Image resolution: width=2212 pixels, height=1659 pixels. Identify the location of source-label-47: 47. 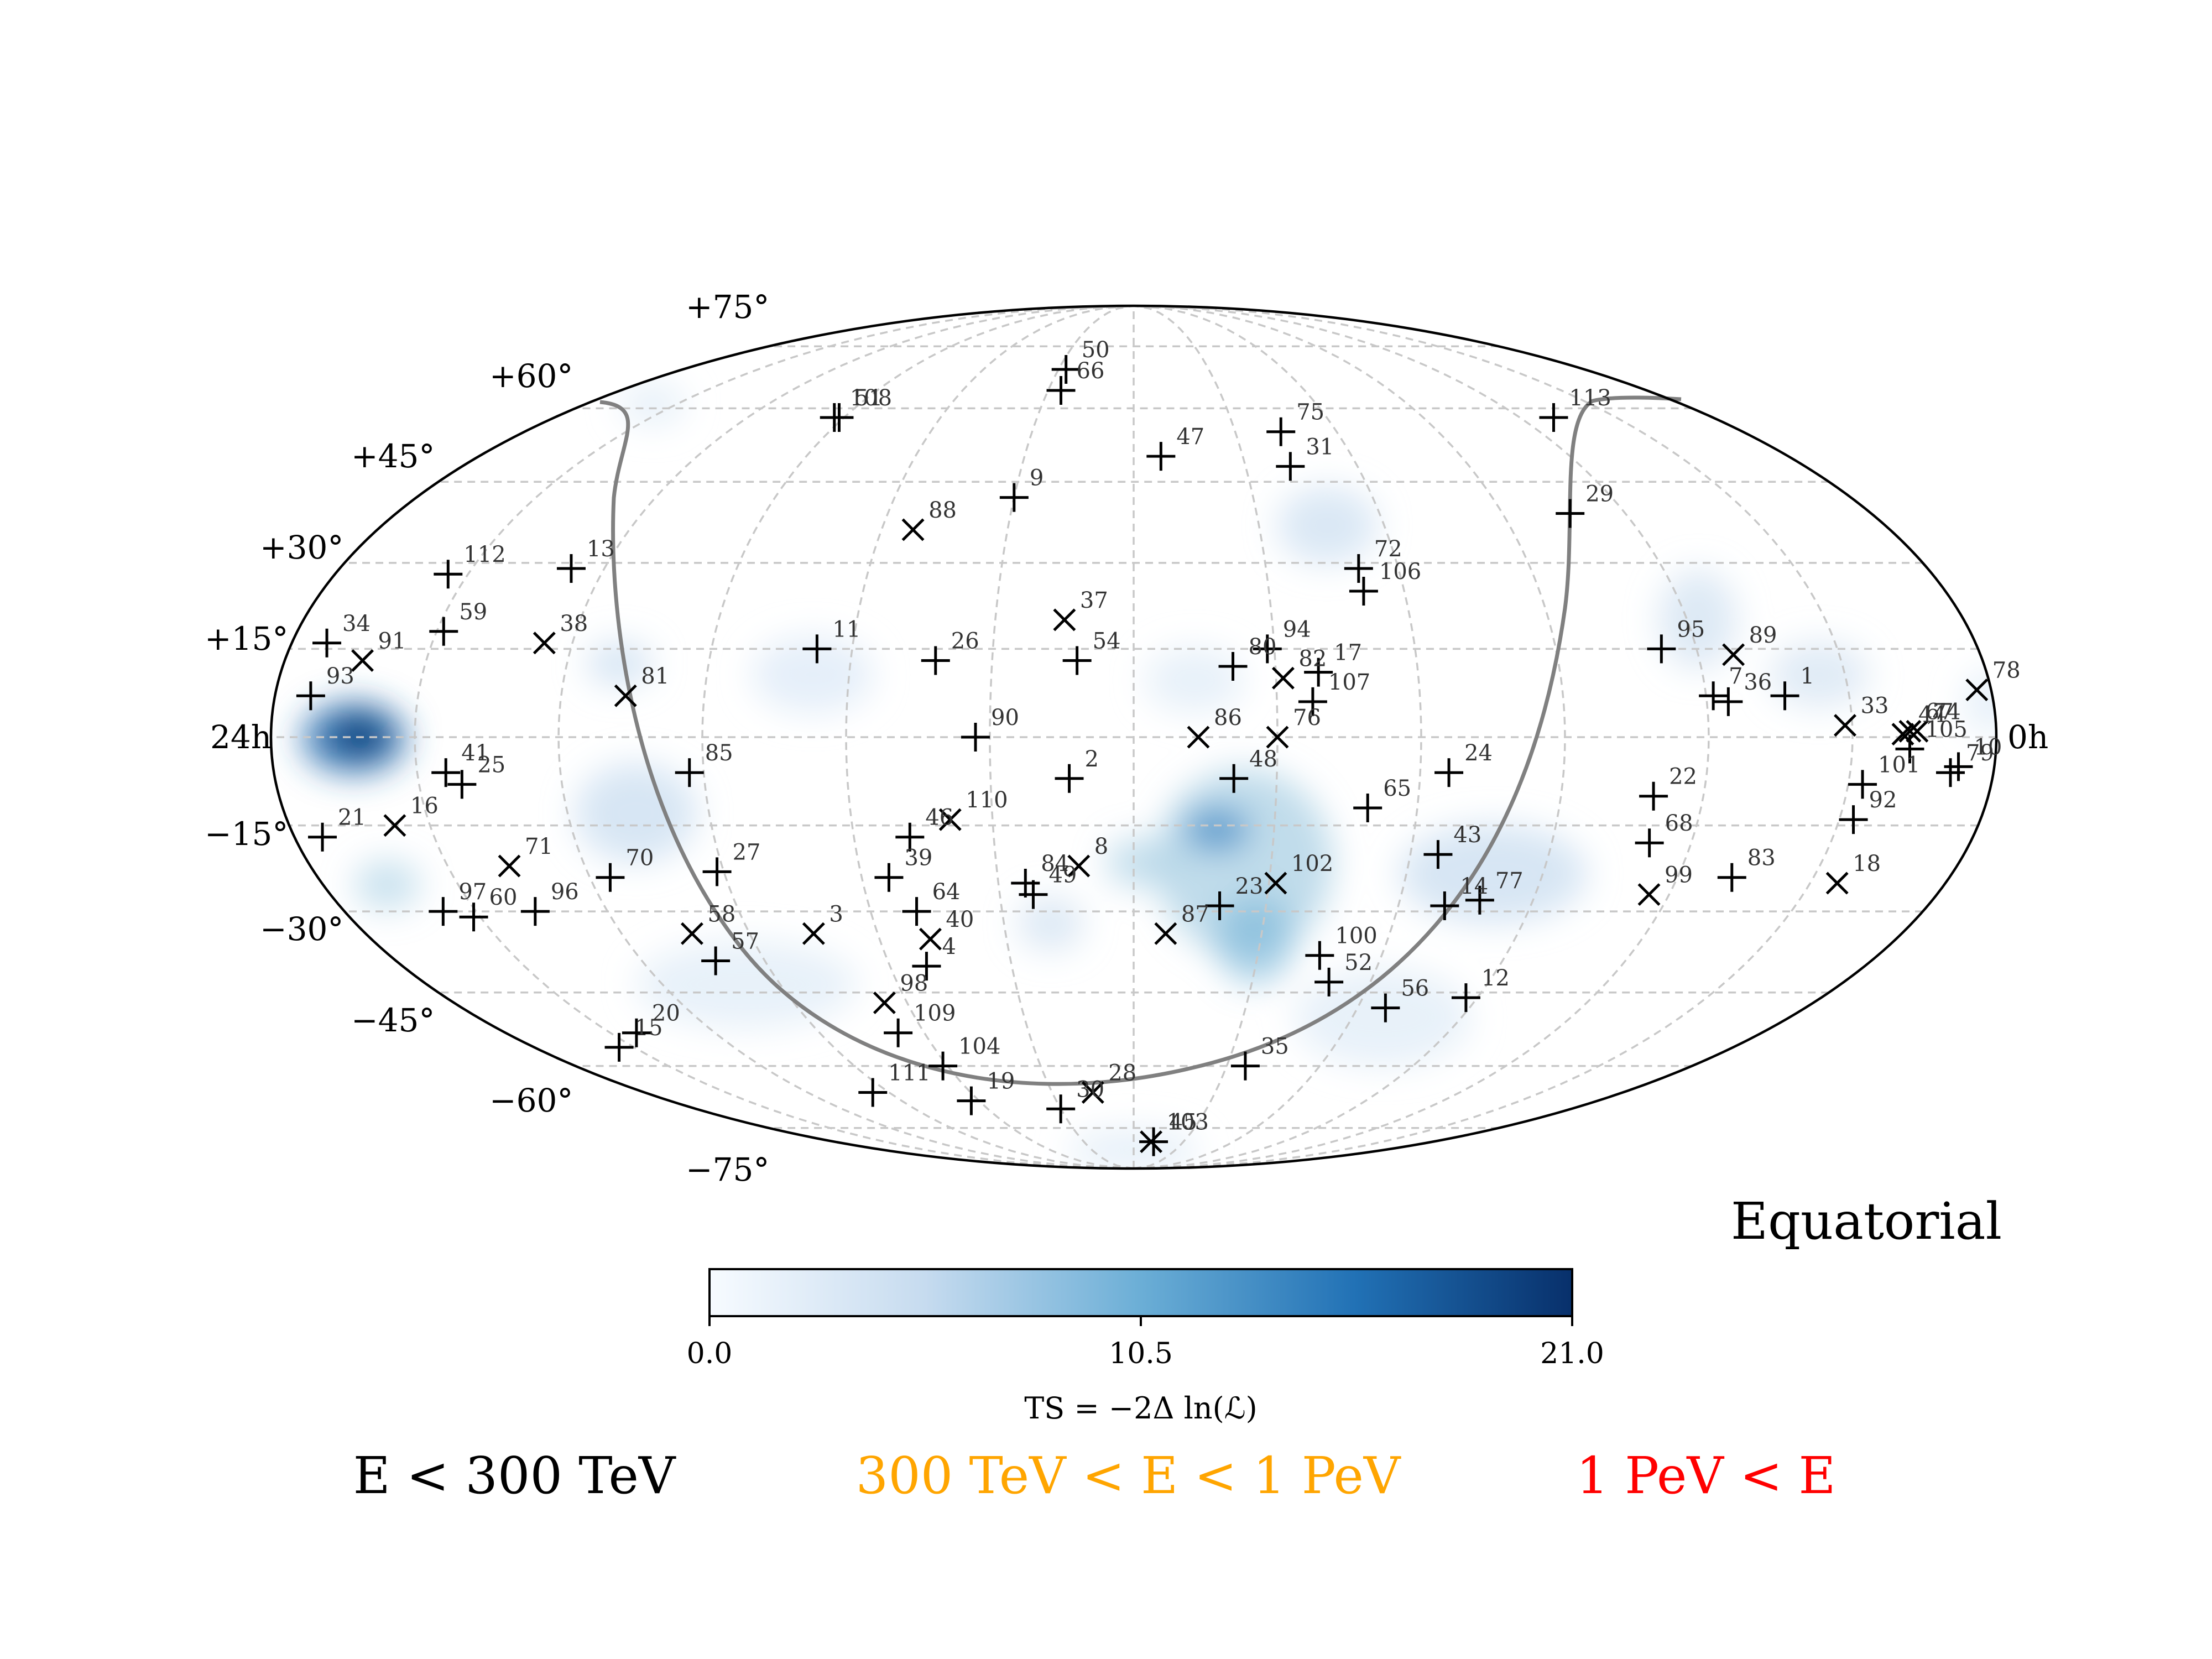
(1190, 437).